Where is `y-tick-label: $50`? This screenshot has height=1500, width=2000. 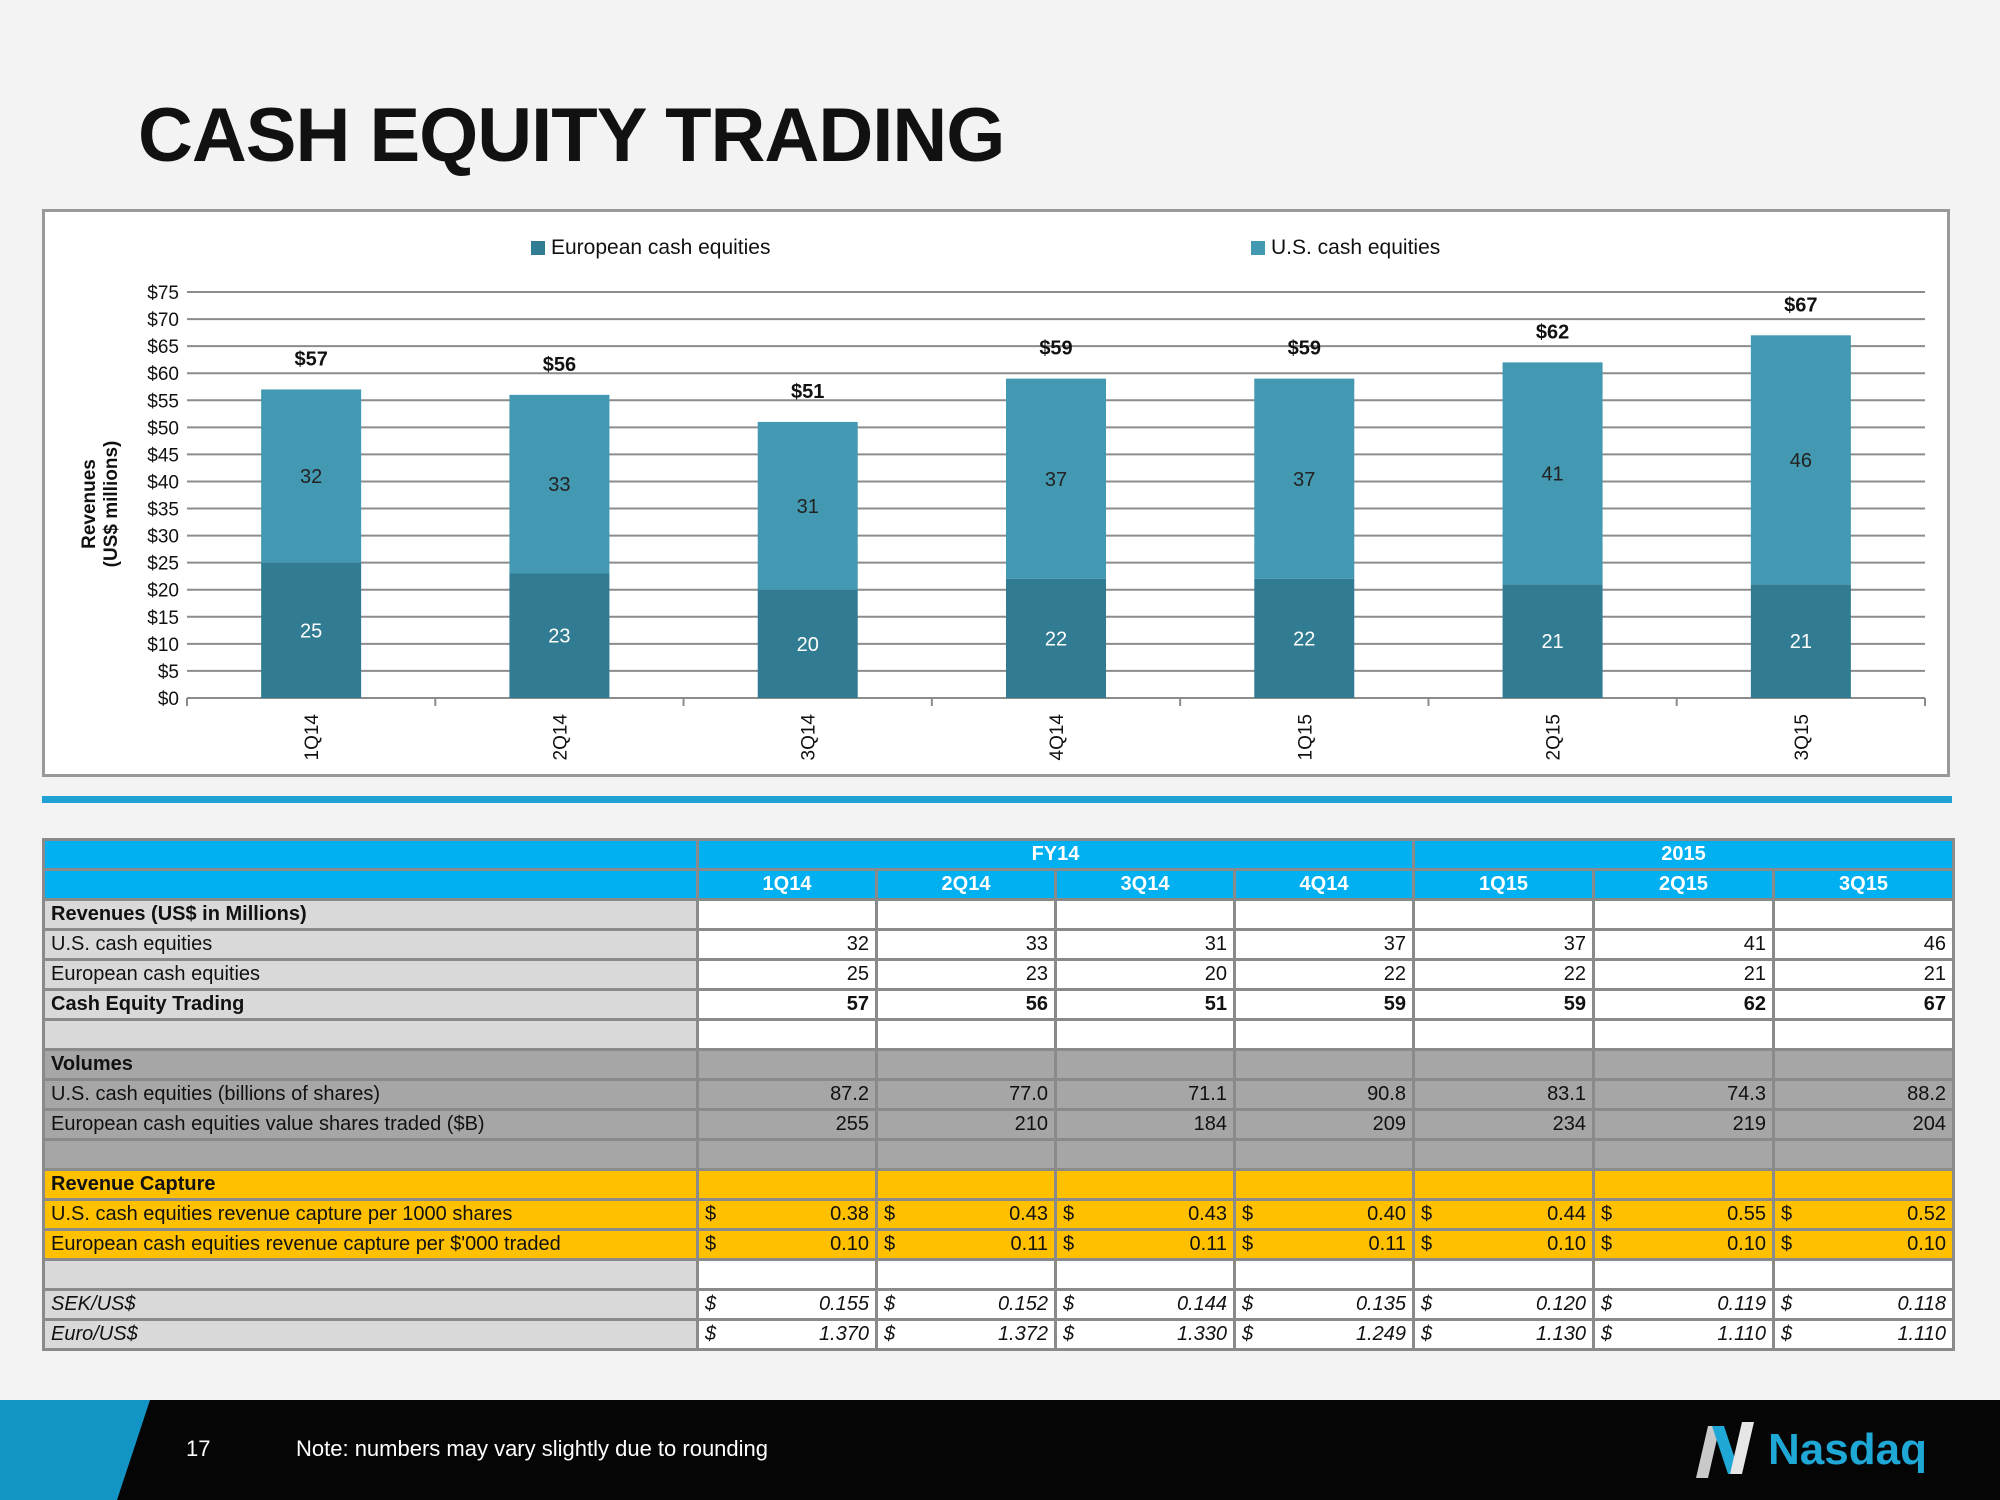
y-tick-label: $50 is located at coordinates (163, 428).